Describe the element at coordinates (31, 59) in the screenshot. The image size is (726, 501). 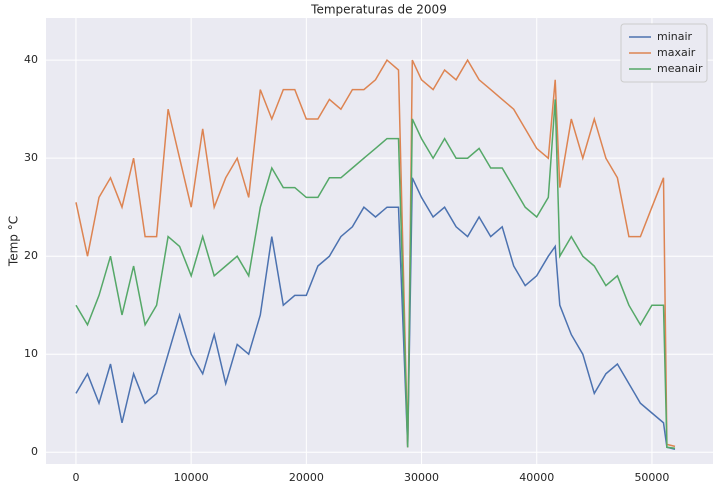
I see `y-tick-label: 40` at that location.